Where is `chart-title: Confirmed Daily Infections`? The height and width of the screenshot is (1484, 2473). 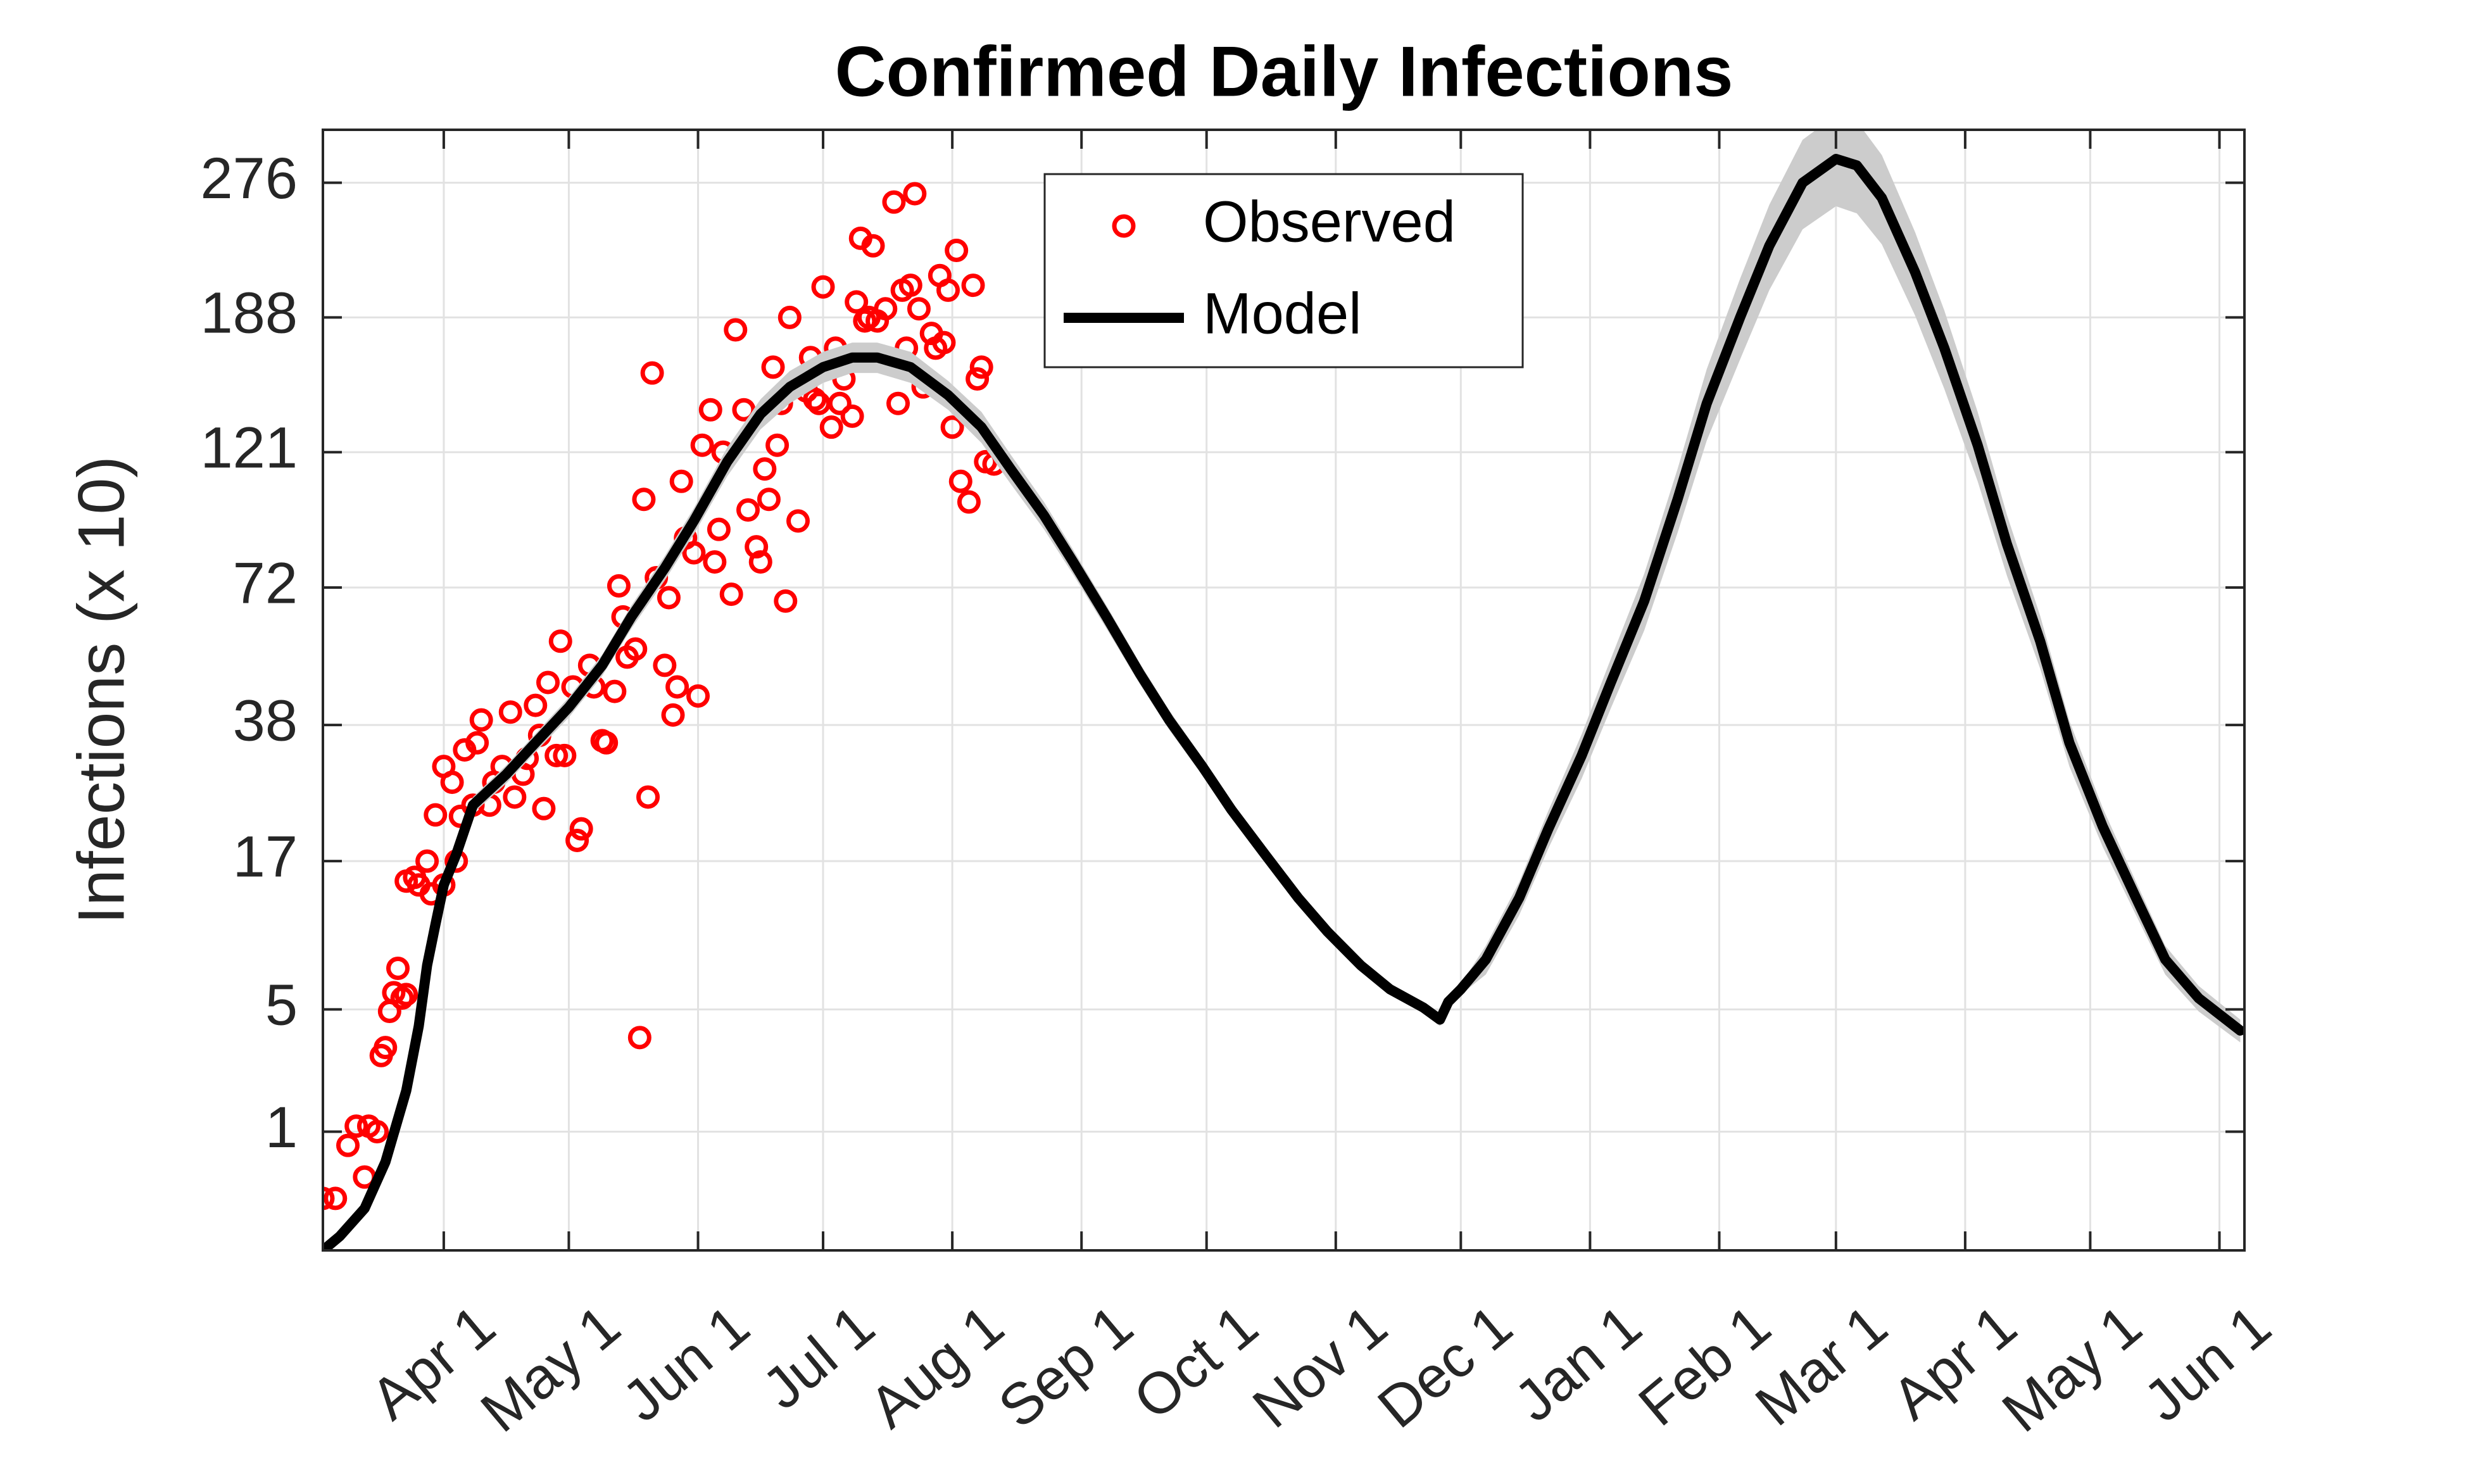 chart-title: Confirmed Daily Infections is located at coordinates (1284, 71).